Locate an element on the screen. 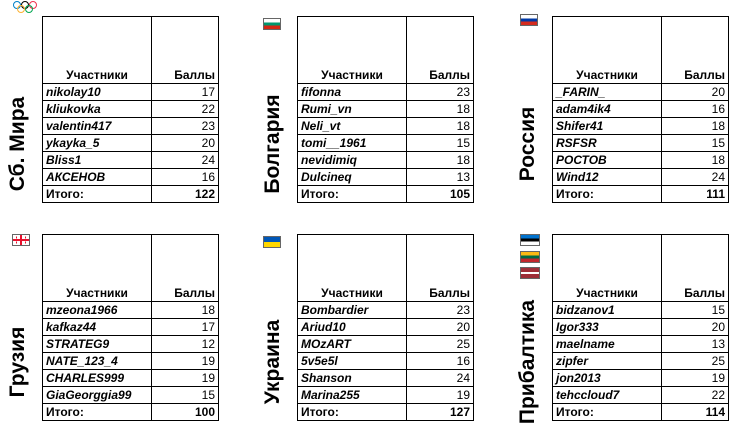  table-row: Shifer41 18 is located at coordinates (640, 126).